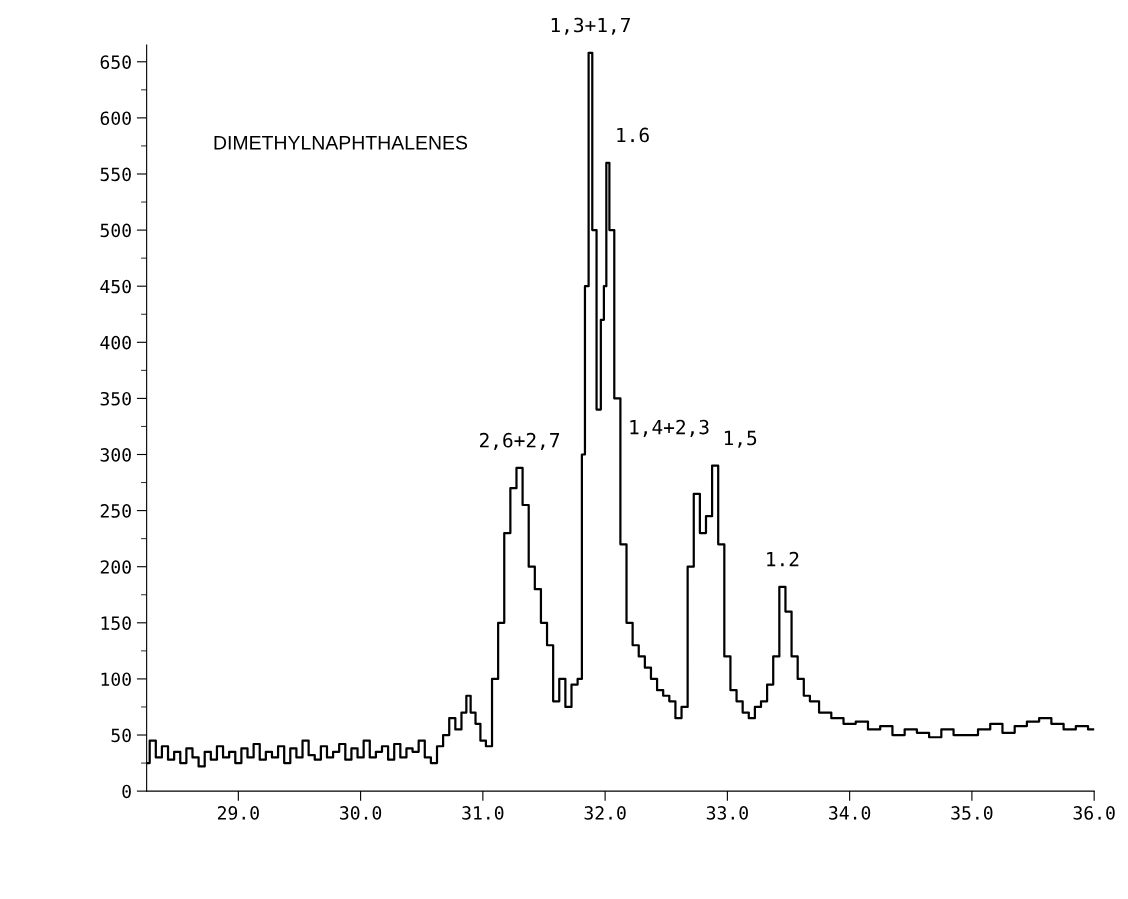  What do you see at coordinates (115, 511) in the screenshot?
I see `y-tick-label: 250` at bounding box center [115, 511].